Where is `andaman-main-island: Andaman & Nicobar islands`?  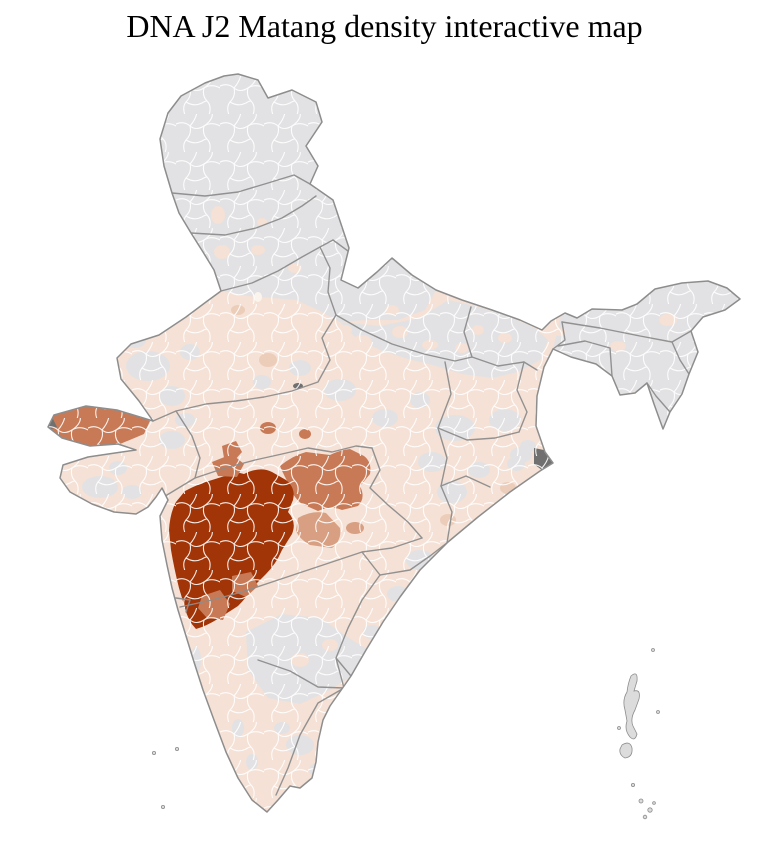 andaman-main-island: Andaman & Nicobar islands is located at coordinates (631, 706).